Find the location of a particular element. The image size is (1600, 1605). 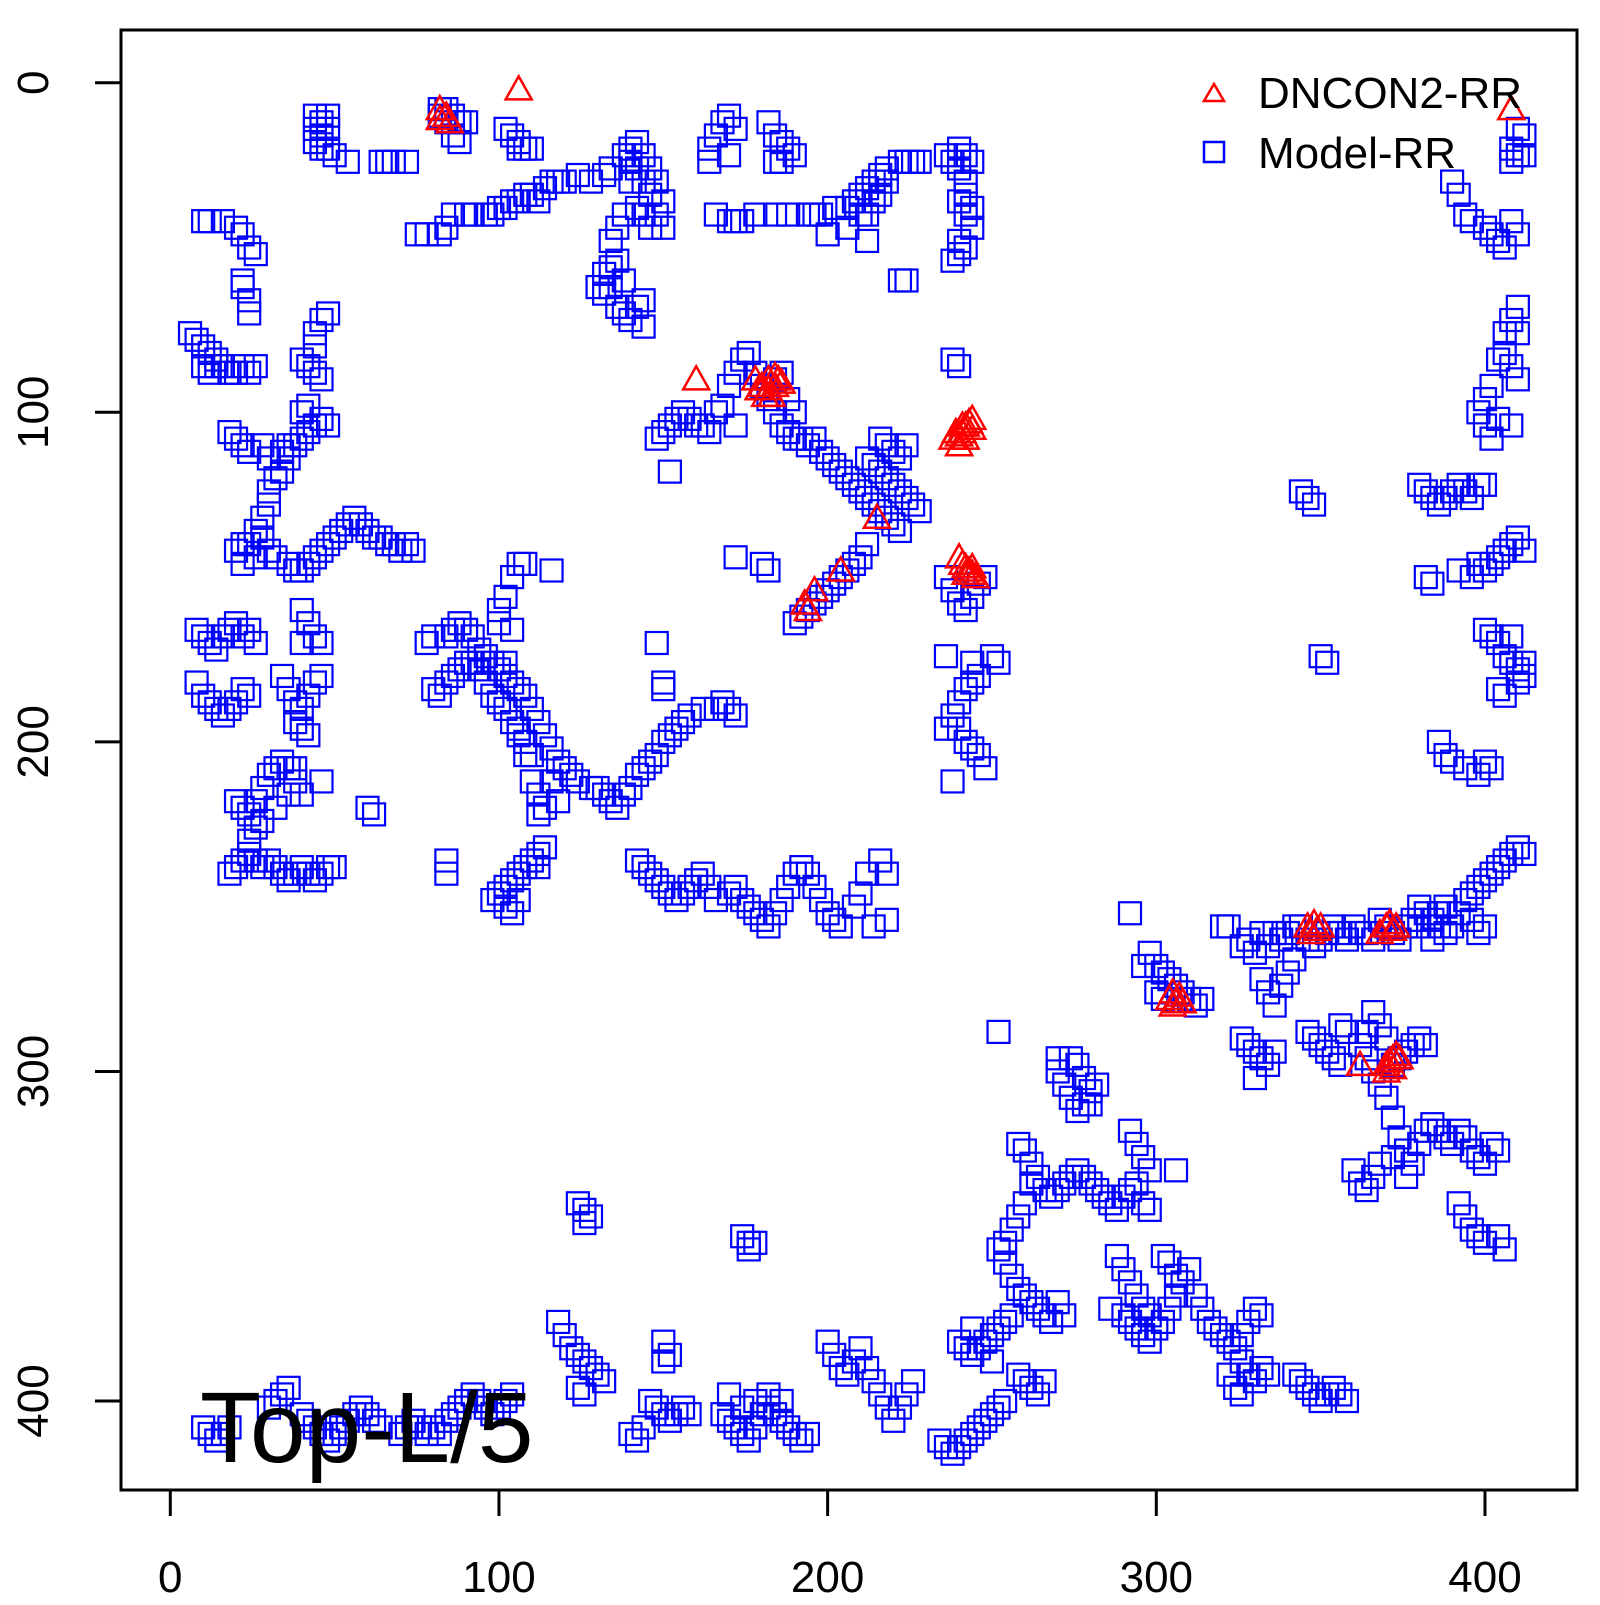

x-tick-label: 400 is located at coordinates (1484, 1576).